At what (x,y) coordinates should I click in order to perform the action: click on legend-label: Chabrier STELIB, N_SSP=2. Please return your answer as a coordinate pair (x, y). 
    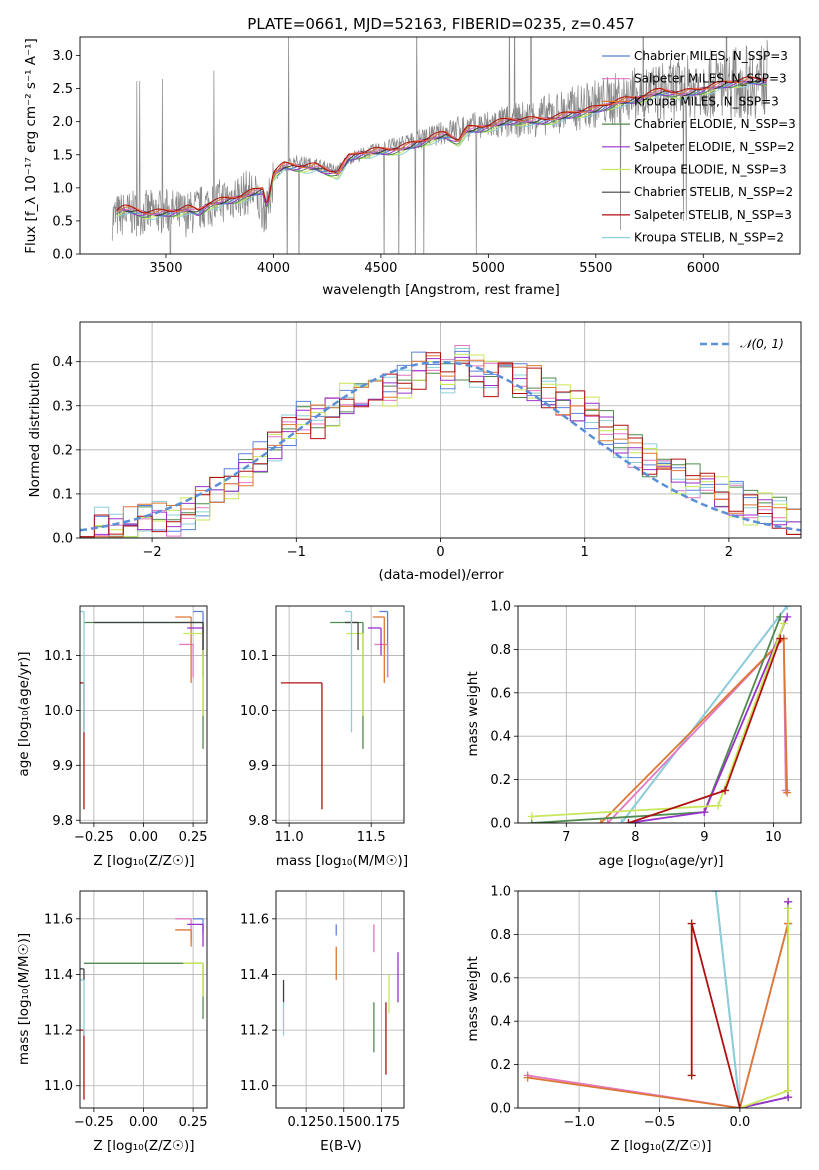
    Looking at the image, I should click on (713, 192).